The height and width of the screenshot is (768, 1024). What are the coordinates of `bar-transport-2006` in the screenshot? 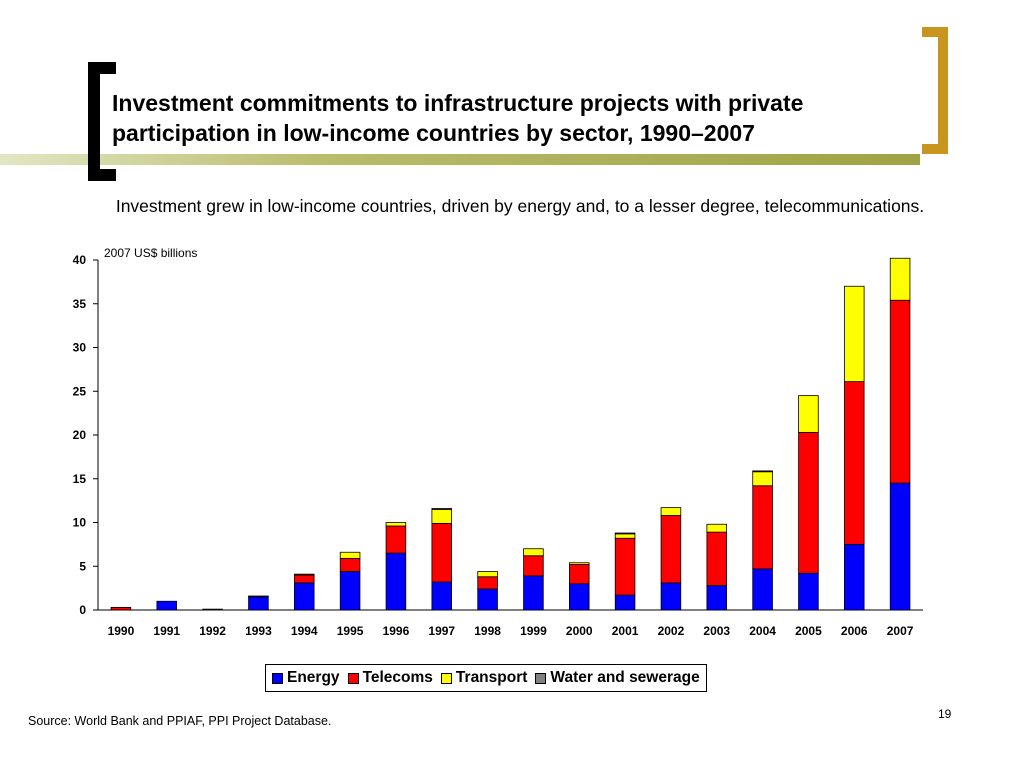 It's located at (854, 334).